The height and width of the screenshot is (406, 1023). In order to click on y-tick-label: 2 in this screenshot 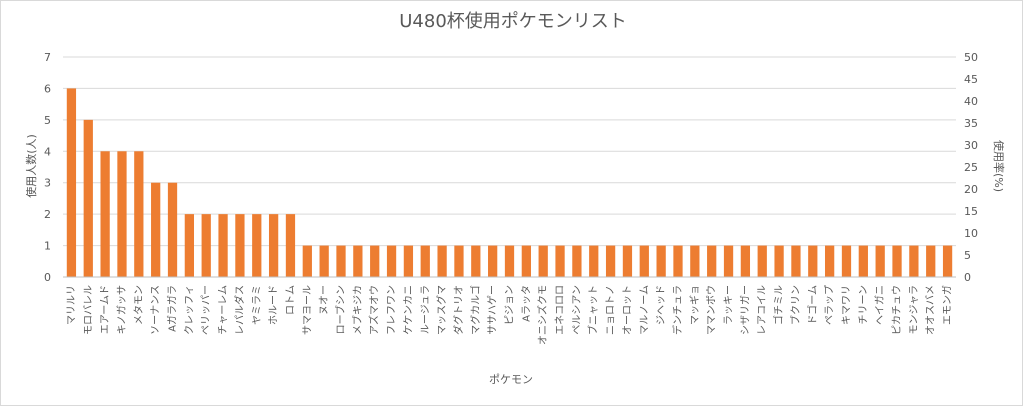, I will do `click(47, 214)`.